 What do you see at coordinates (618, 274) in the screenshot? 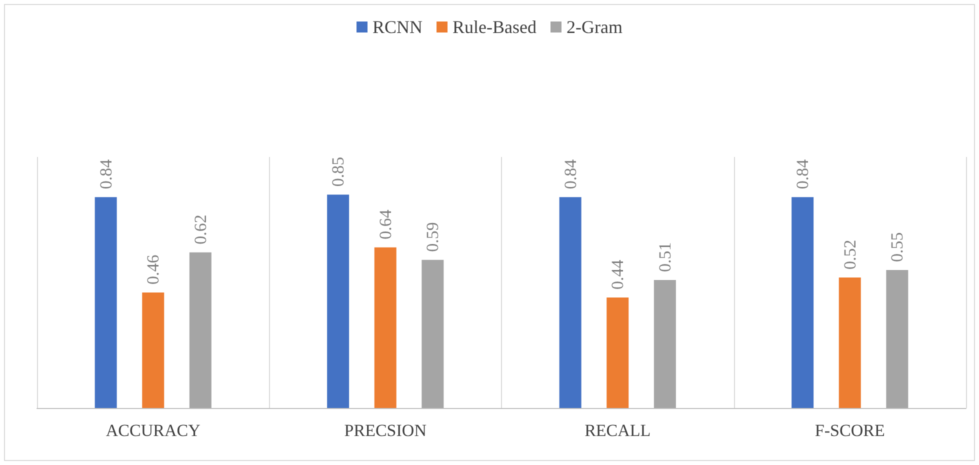
I see `data-label: 0.44` at bounding box center [618, 274].